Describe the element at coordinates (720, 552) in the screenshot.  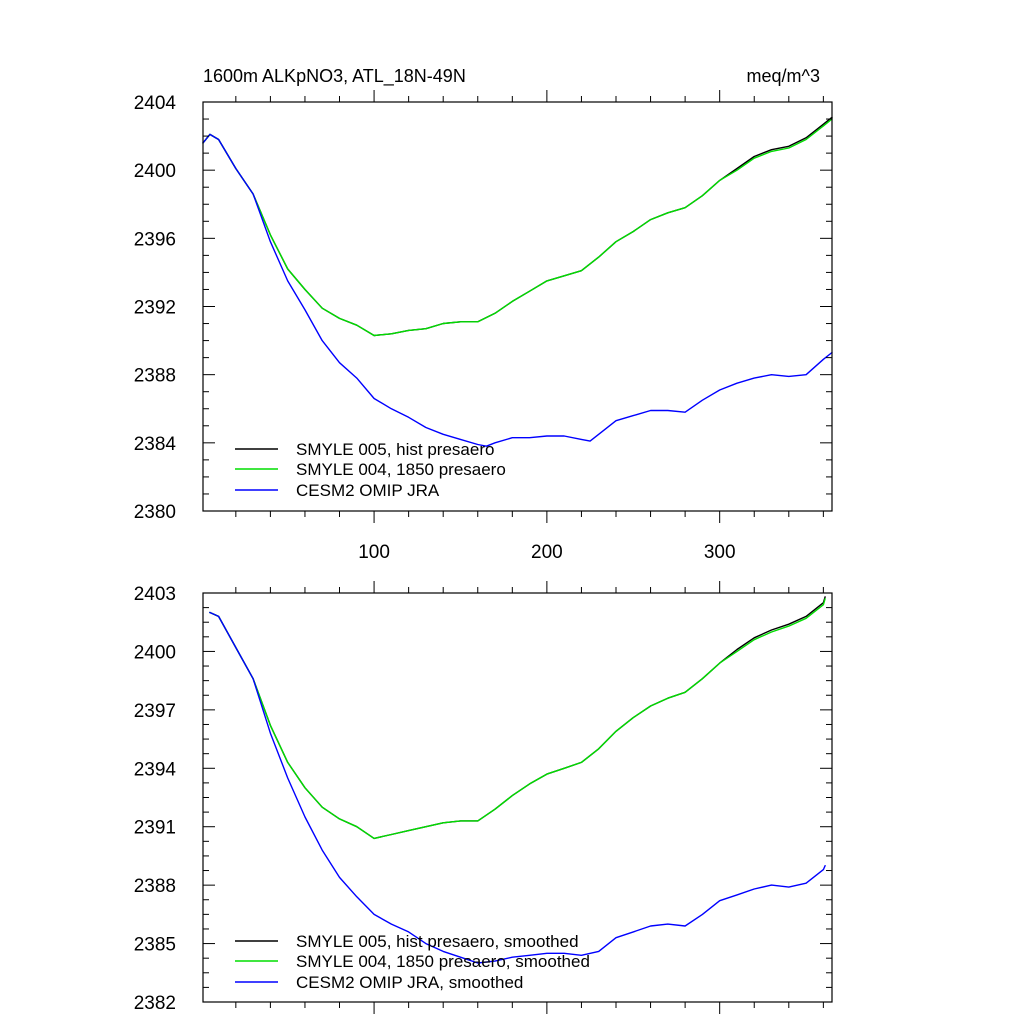
I see `x-tick-label: 300` at that location.